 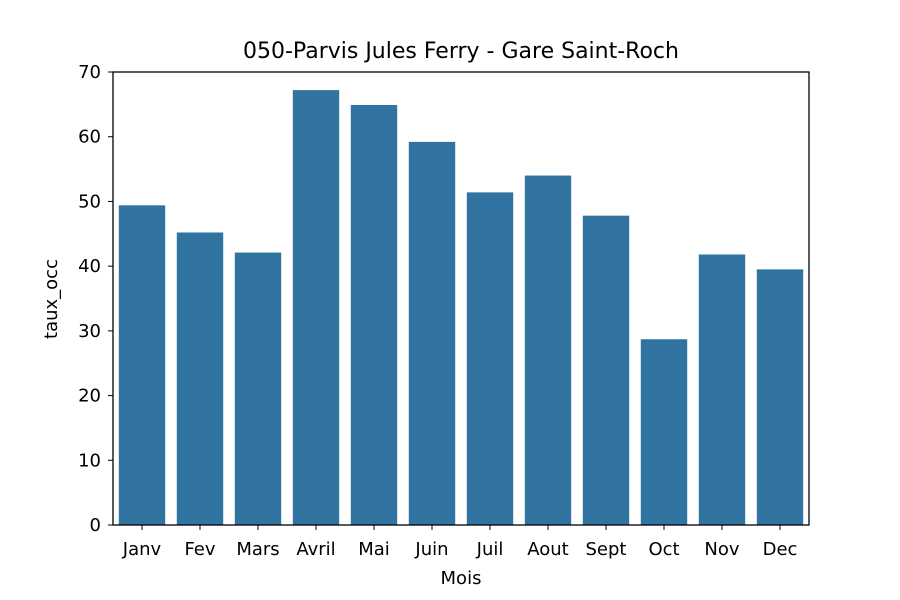 What do you see at coordinates (490, 549) in the screenshot?
I see `x-tick-label: Juil` at bounding box center [490, 549].